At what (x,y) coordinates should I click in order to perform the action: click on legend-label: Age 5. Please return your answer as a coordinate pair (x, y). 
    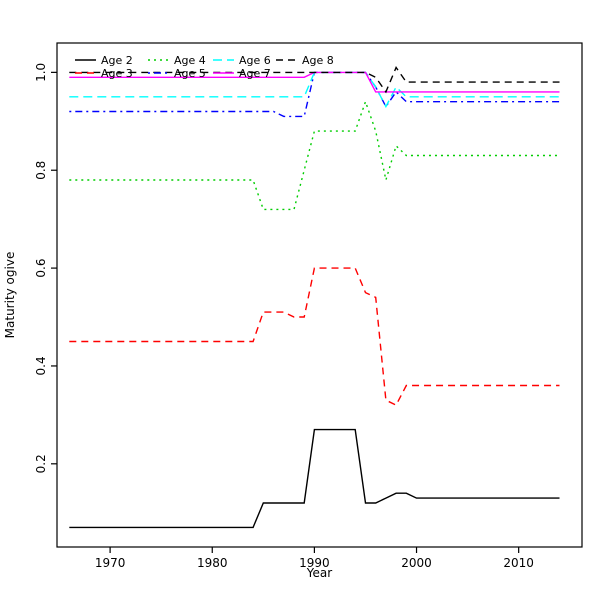
    Looking at the image, I should click on (190, 73).